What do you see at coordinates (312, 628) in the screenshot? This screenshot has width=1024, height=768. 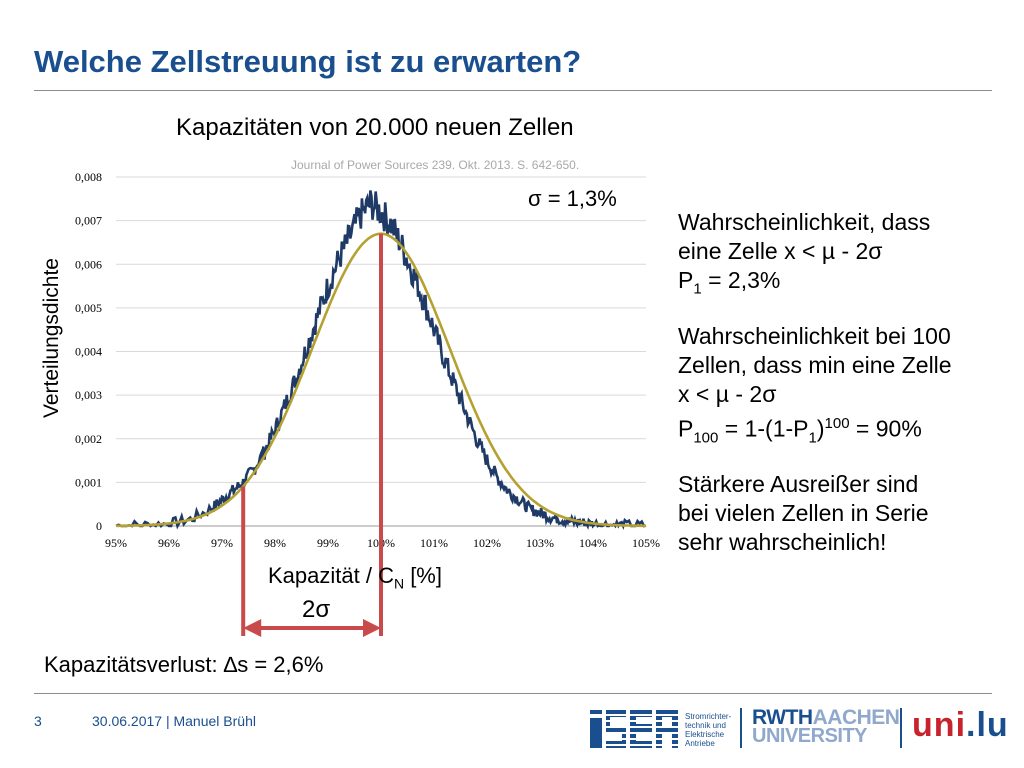 I see `two-sigma-arrow` at bounding box center [312, 628].